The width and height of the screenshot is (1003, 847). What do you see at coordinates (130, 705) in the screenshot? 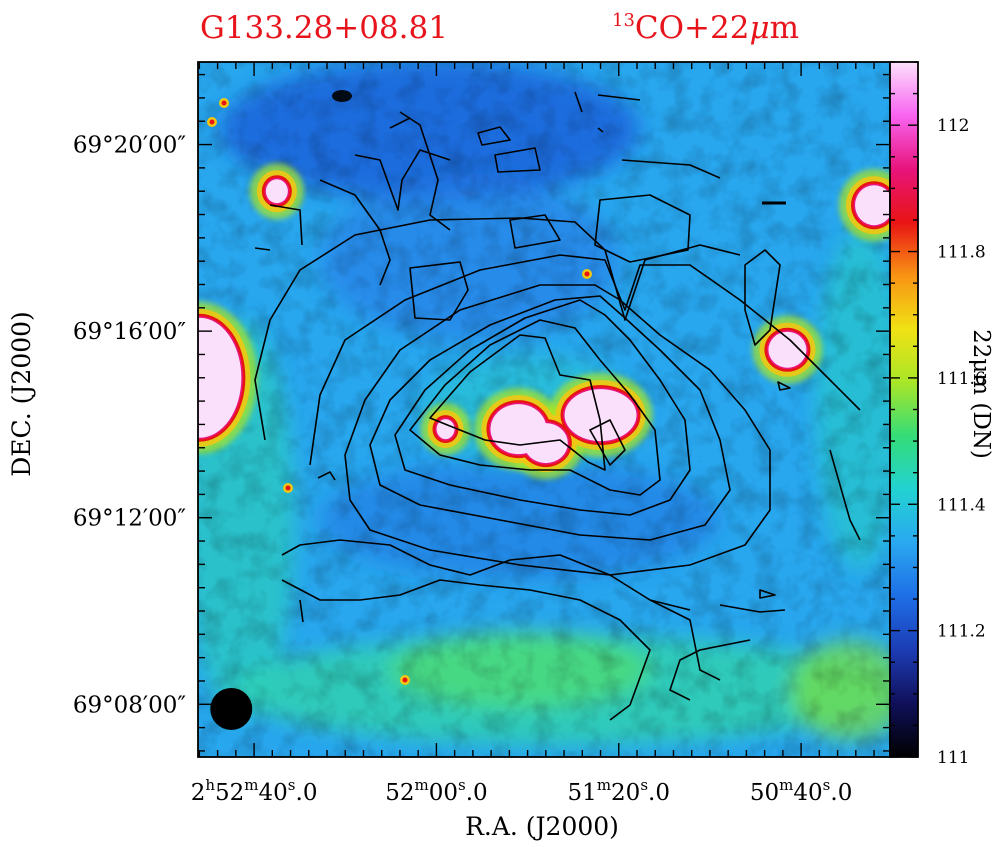
I see `y-tick-label: 69°08′00″` at bounding box center [130, 705].